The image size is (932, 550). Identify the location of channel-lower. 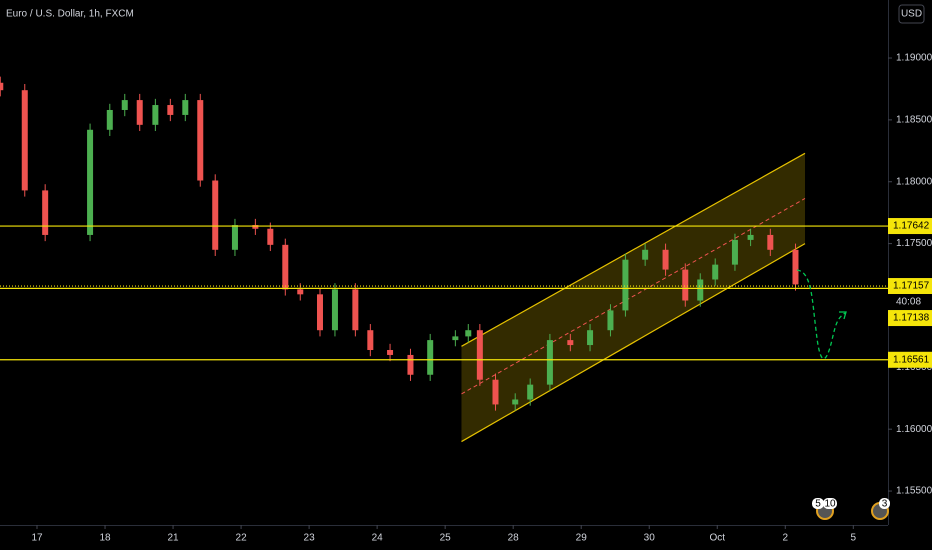
(633, 343).